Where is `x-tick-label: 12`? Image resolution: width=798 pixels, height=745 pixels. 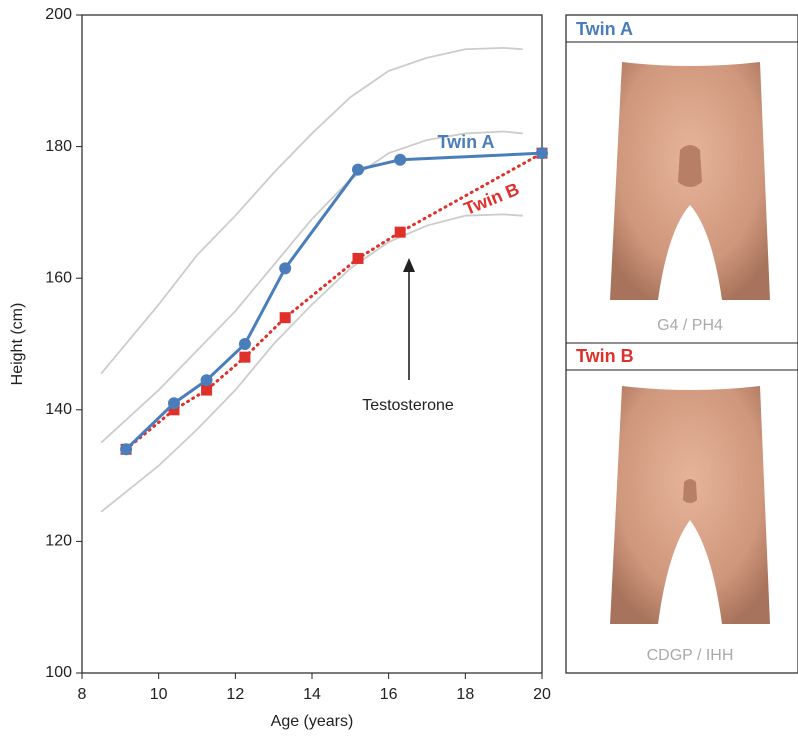 x-tick-label: 12 is located at coordinates (235, 694).